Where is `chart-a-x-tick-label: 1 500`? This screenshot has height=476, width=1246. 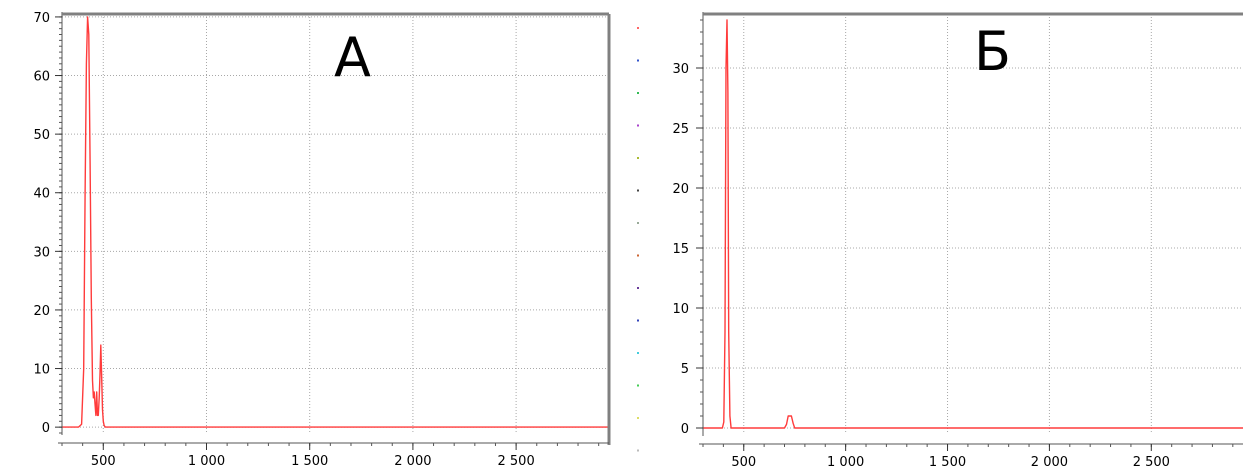 chart-a-x-tick-label: 1 500 is located at coordinates (309, 461).